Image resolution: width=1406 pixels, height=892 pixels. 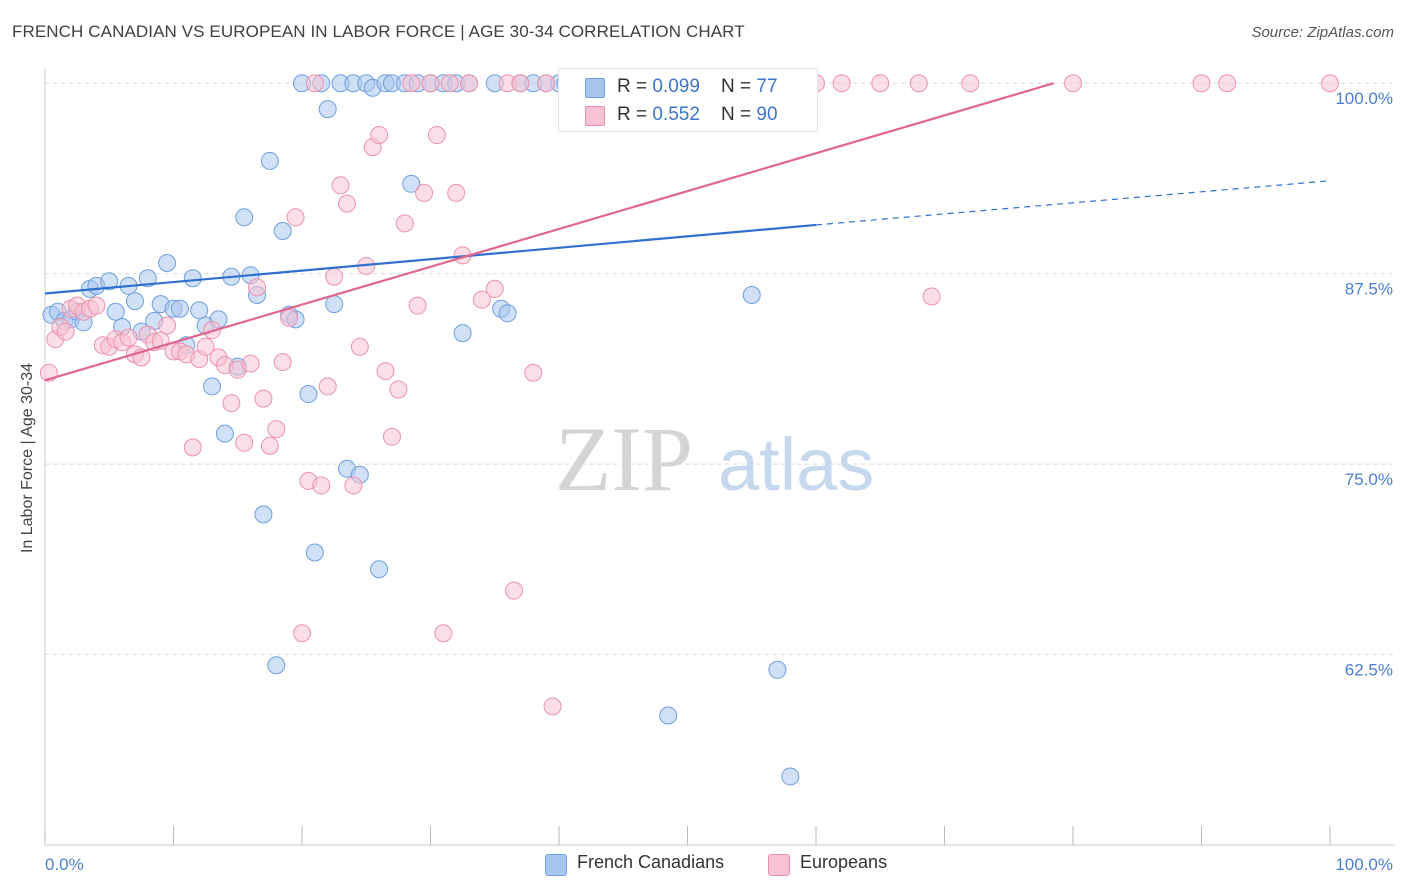 I want to click on legend-swatch-french-canadians, so click(x=556, y=865).